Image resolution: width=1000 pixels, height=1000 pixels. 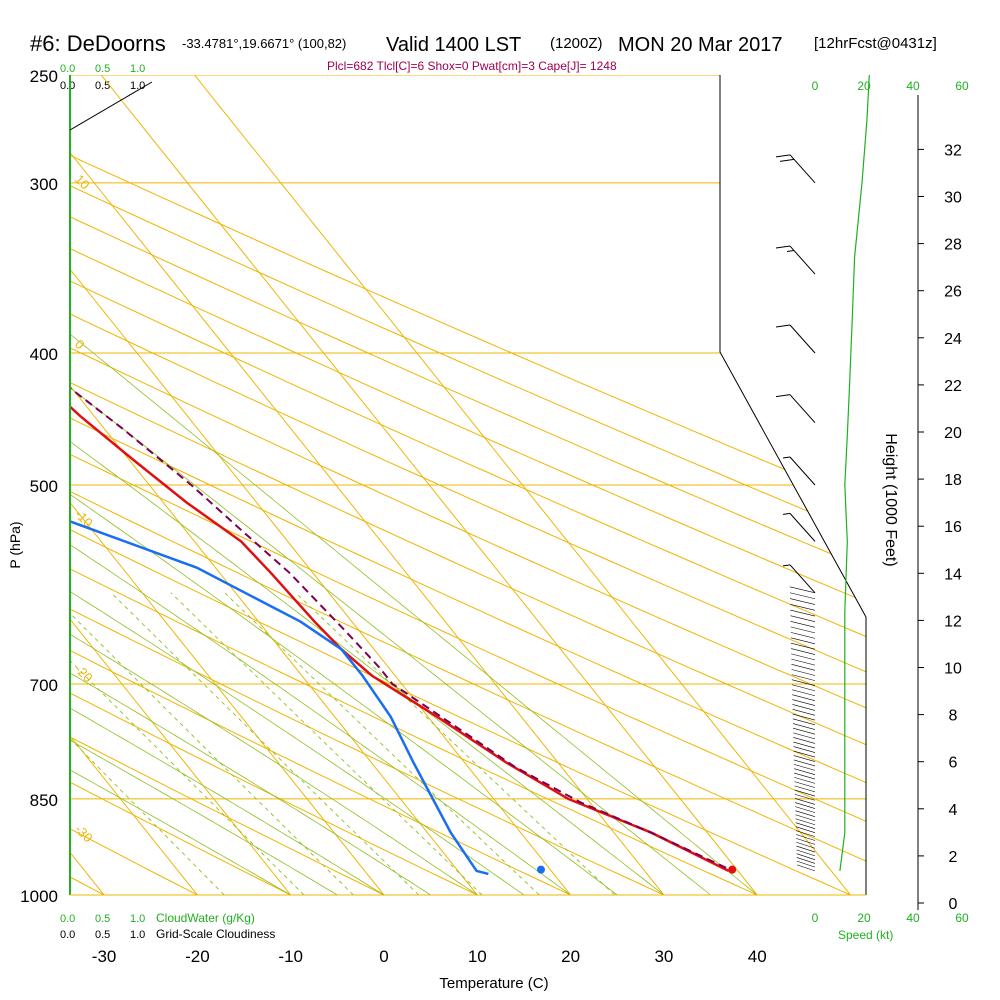 What do you see at coordinates (953, 339) in the screenshot?
I see `height-tick-label: 24` at bounding box center [953, 339].